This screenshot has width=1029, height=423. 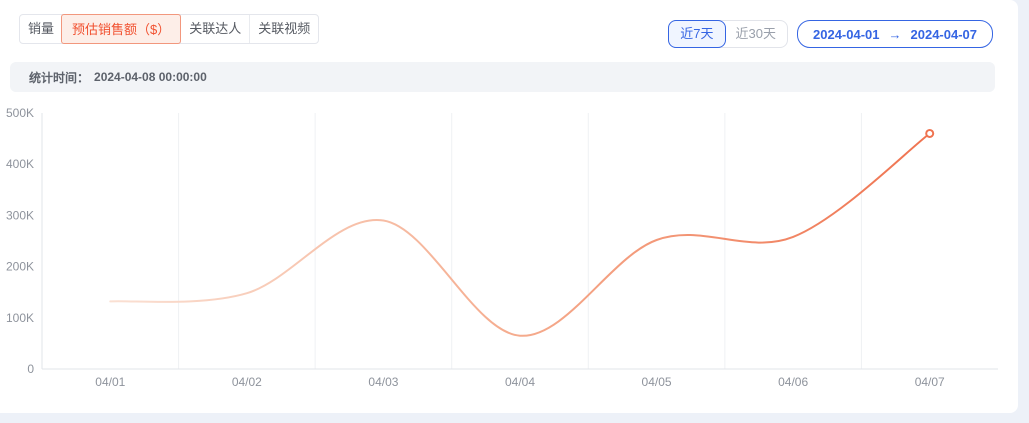 What do you see at coordinates (41, 28) in the screenshot?
I see `tab-sales-volume: 销量` at bounding box center [41, 28].